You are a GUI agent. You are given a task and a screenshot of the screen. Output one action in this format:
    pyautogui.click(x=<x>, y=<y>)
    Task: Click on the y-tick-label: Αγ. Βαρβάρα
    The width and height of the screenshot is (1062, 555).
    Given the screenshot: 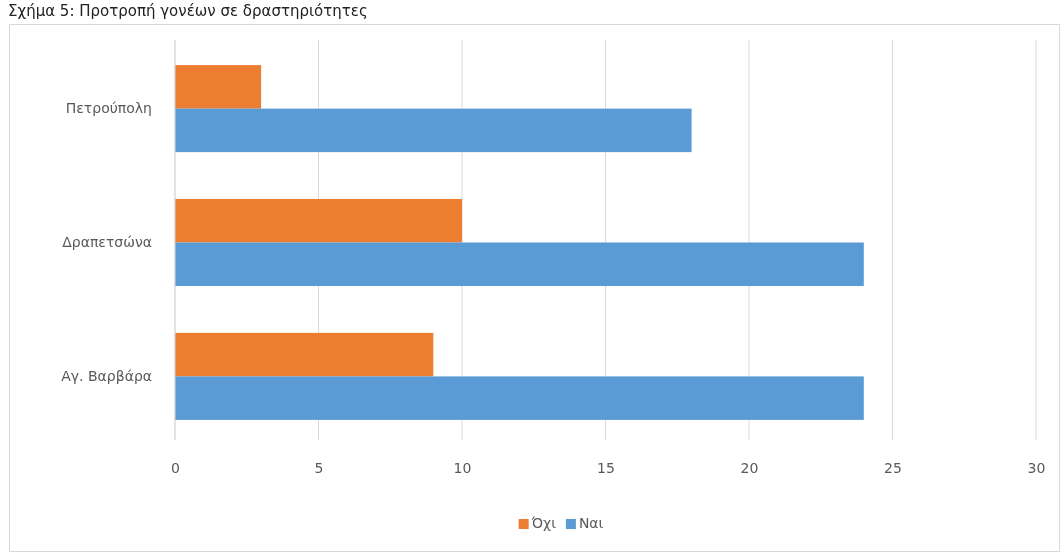 What is the action you would take?
    pyautogui.click(x=106, y=375)
    